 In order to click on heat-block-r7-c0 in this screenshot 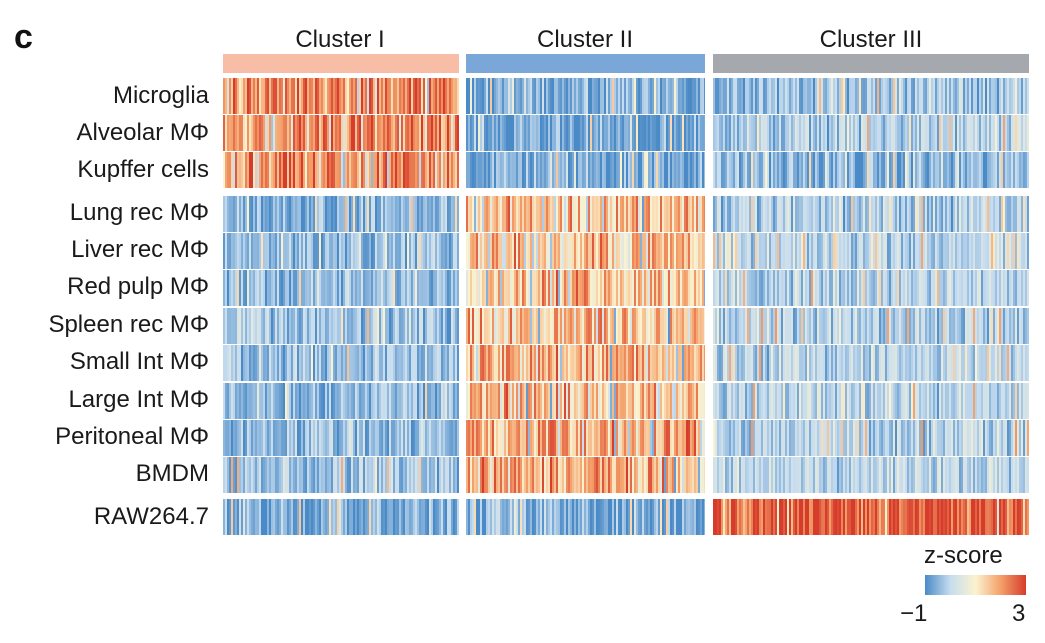, I will do `click(341, 363)`.